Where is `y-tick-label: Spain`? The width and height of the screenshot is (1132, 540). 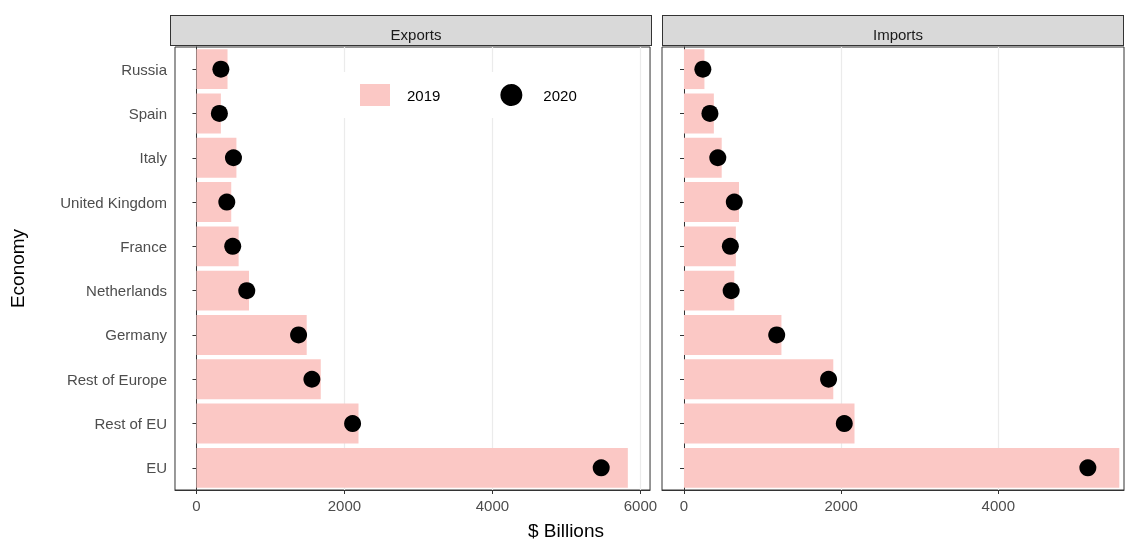 y-tick-label: Spain is located at coordinates (147, 113).